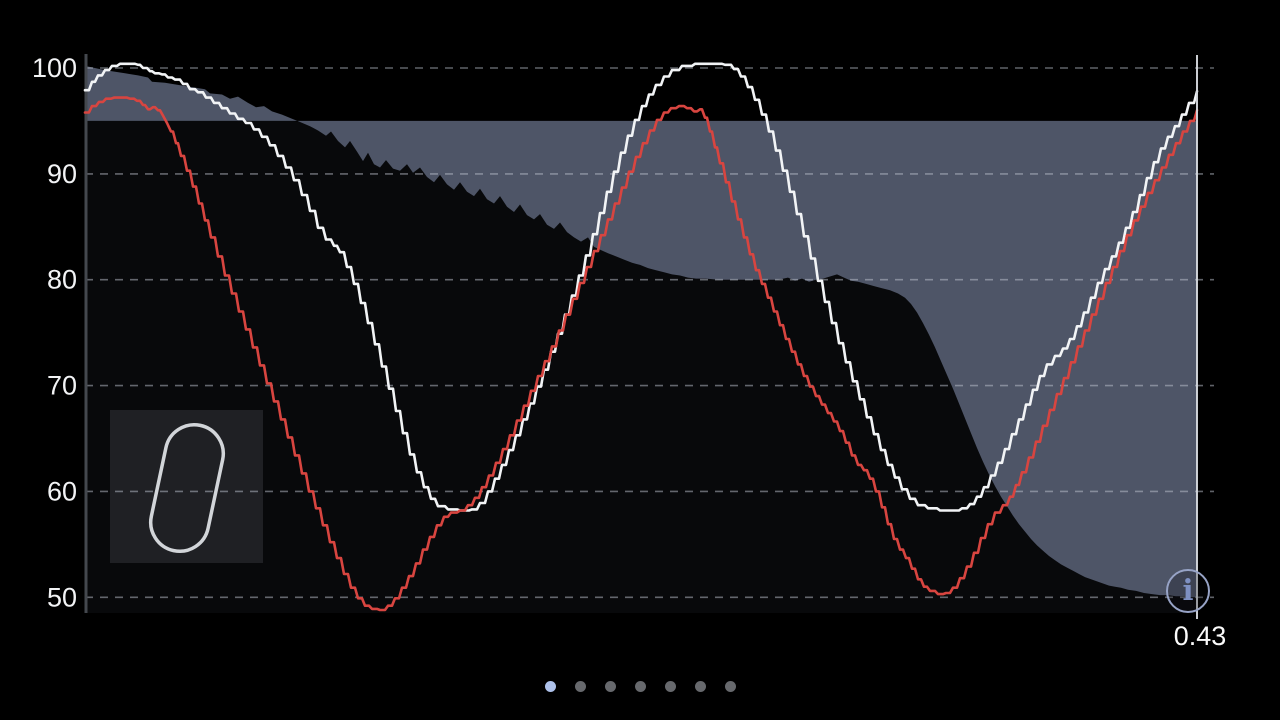 Image resolution: width=1280 pixels, height=720 pixels. I want to click on y-tick-label-60: 60, so click(62, 491).